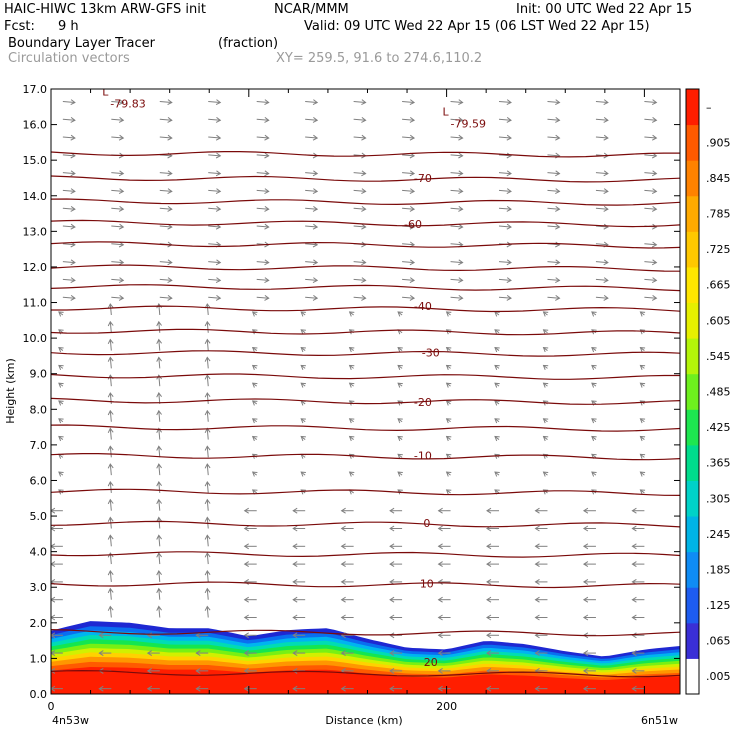  What do you see at coordinates (39, 658) in the screenshot?
I see `y-tick-label: 1.0` at bounding box center [39, 658].